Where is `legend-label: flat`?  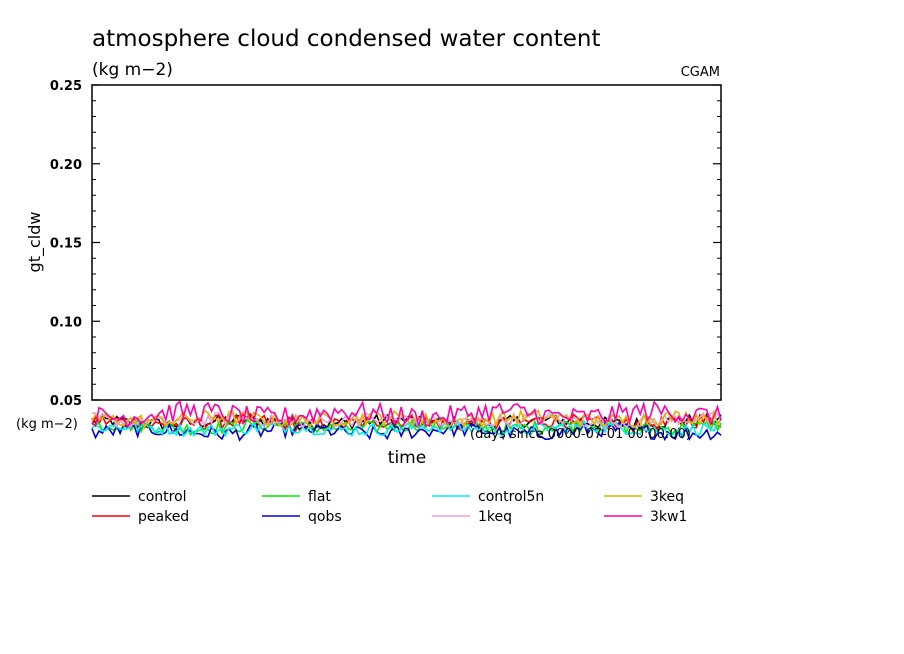
legend-label: flat is located at coordinates (319, 497).